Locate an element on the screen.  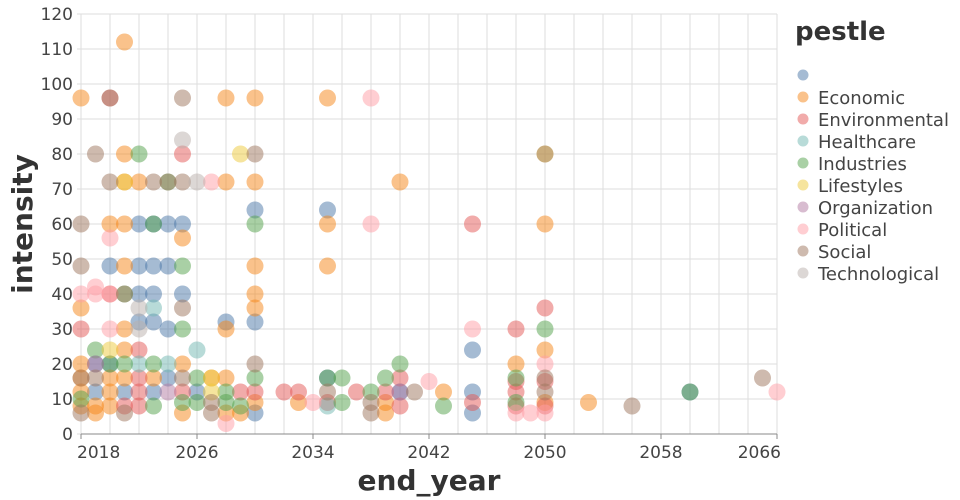
y-axis: 0 10 20 30 40 50 60 70 80 90 100 110 120 is located at coordinates (57, 225).